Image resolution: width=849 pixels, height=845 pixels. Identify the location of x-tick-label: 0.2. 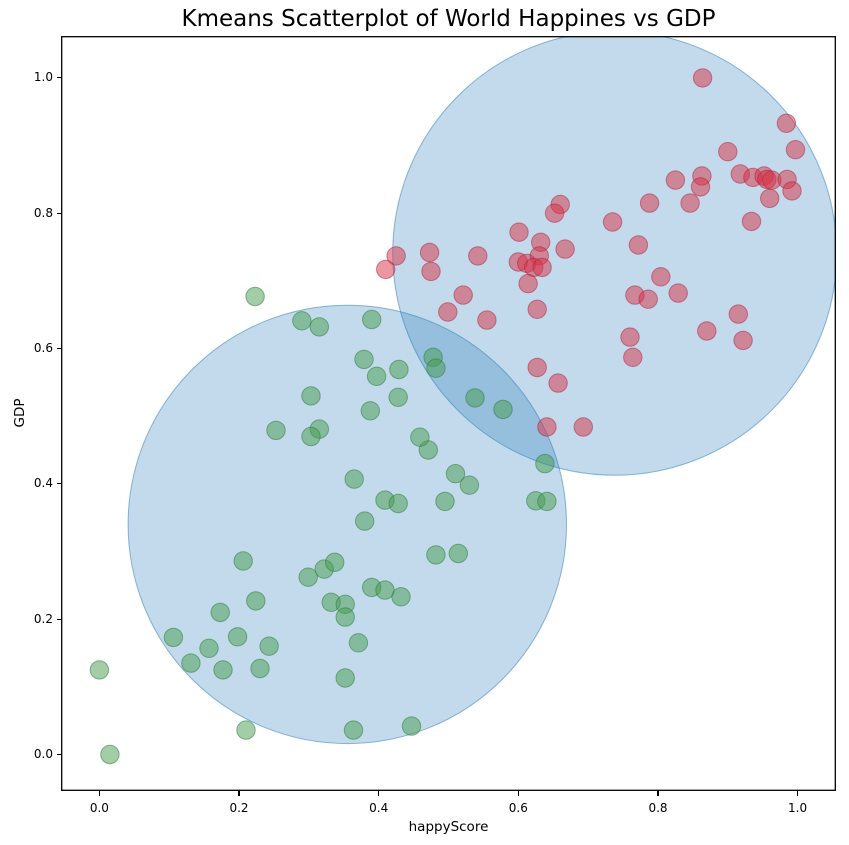
(239, 808).